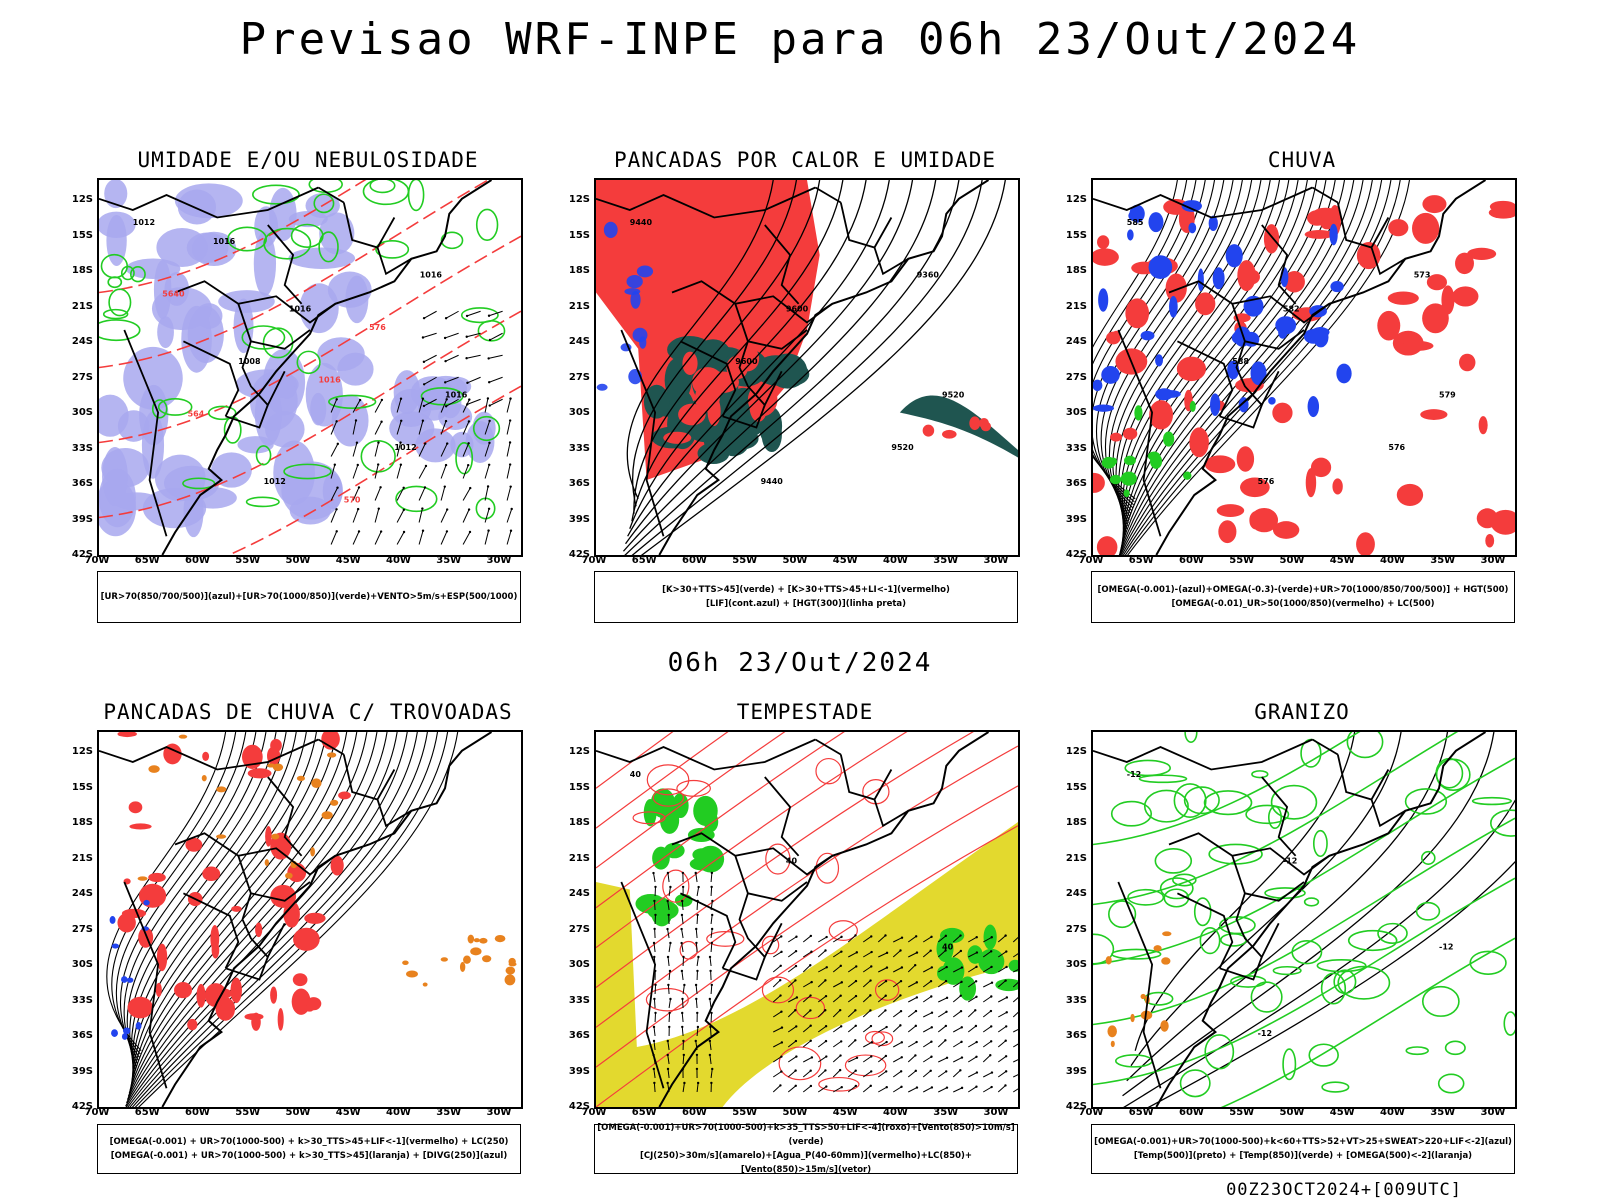 This screenshot has height=1200, width=1600. I want to click on coastline, so click(327, 367).